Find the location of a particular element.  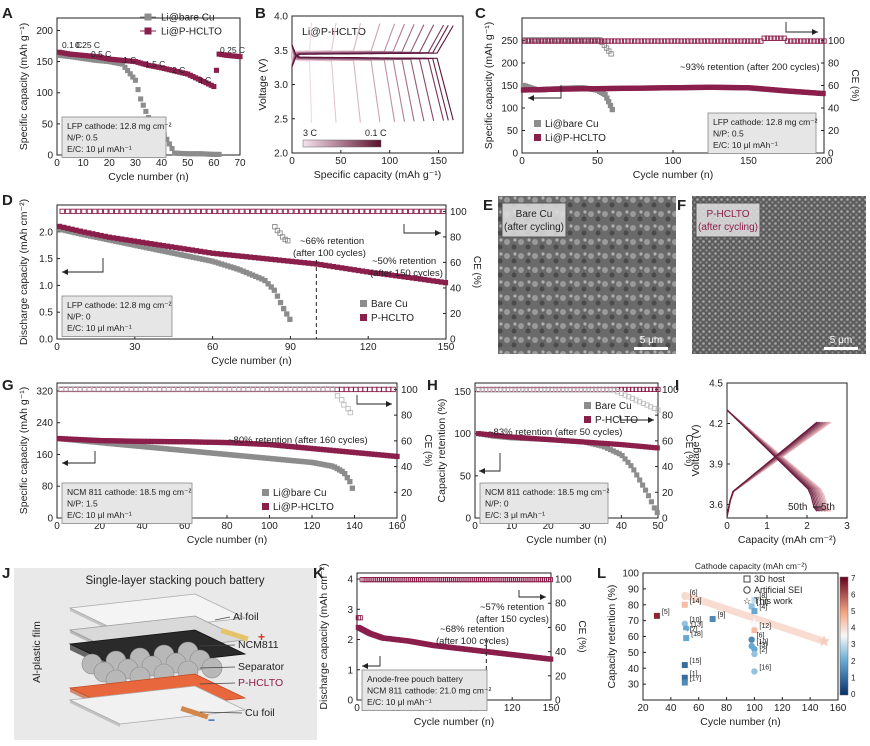

y-tick-label: 70 is located at coordinates (634, 621).